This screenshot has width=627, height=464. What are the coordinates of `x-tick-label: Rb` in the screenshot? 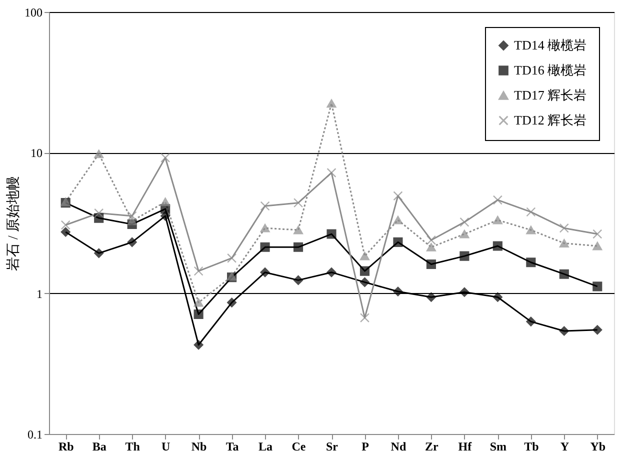 It's located at (66, 447).